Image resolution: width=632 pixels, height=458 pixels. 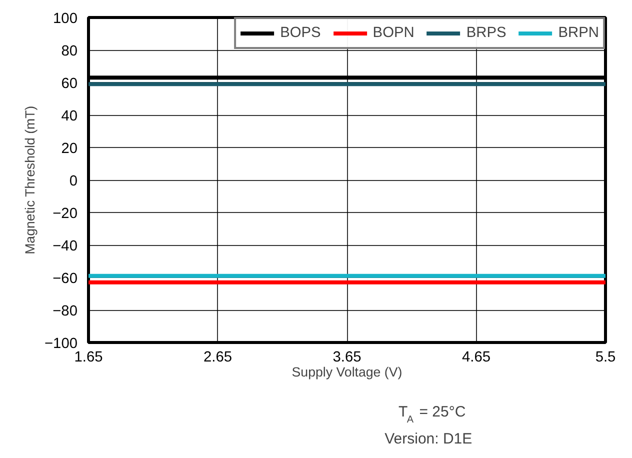 What do you see at coordinates (73, 182) in the screenshot?
I see `y-tick-label: 0` at bounding box center [73, 182].